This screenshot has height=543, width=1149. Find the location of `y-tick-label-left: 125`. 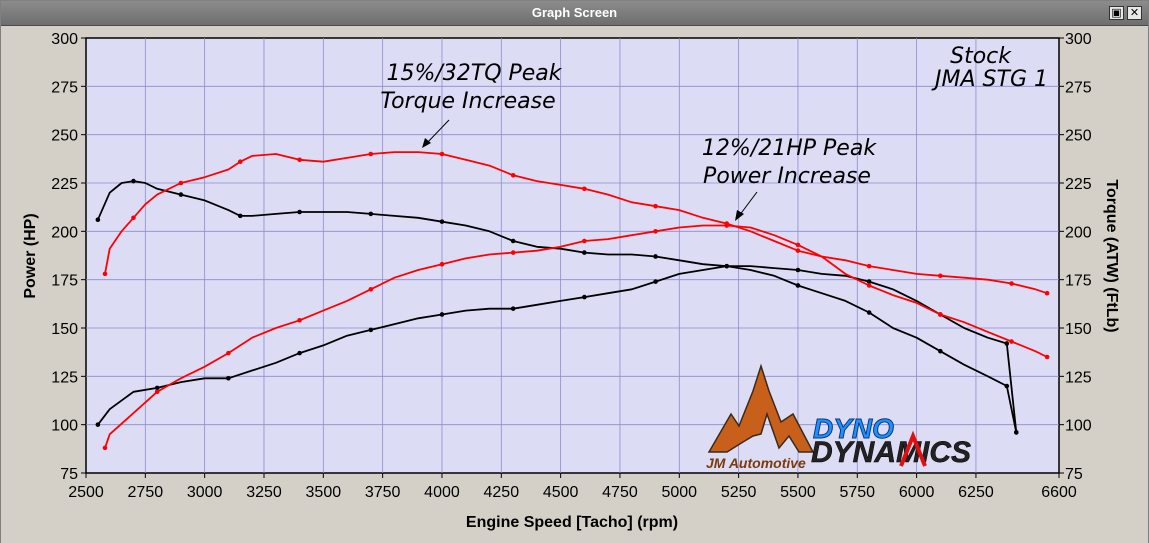

y-tick-label-left: 125 is located at coordinates (64, 377).